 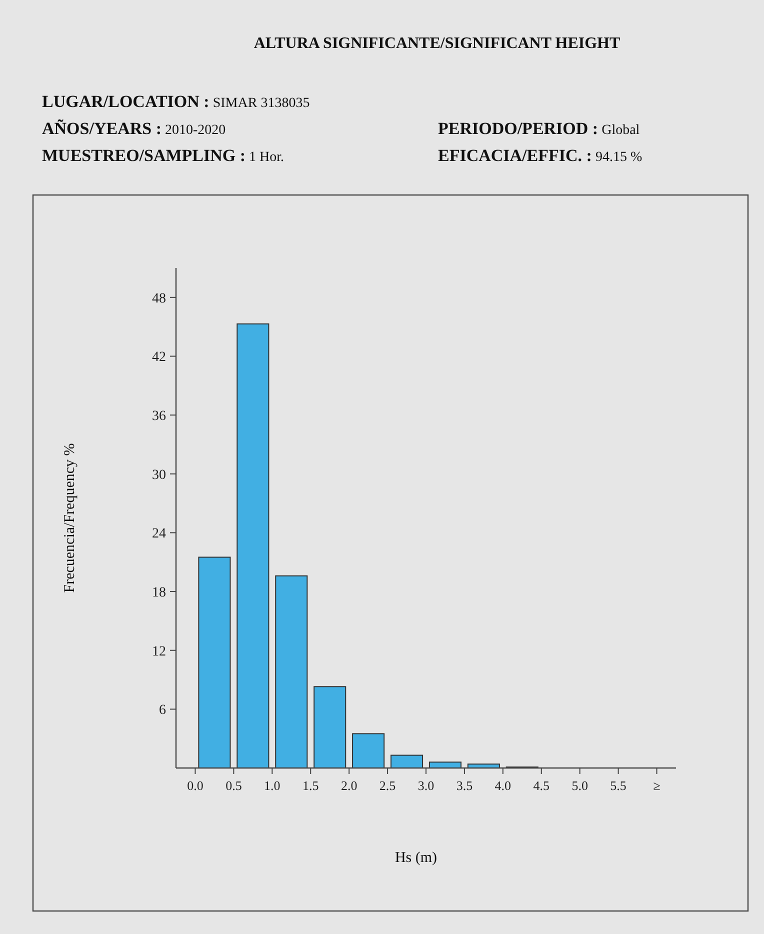 I want to click on x-tick-label: 4.0, so click(x=503, y=785).